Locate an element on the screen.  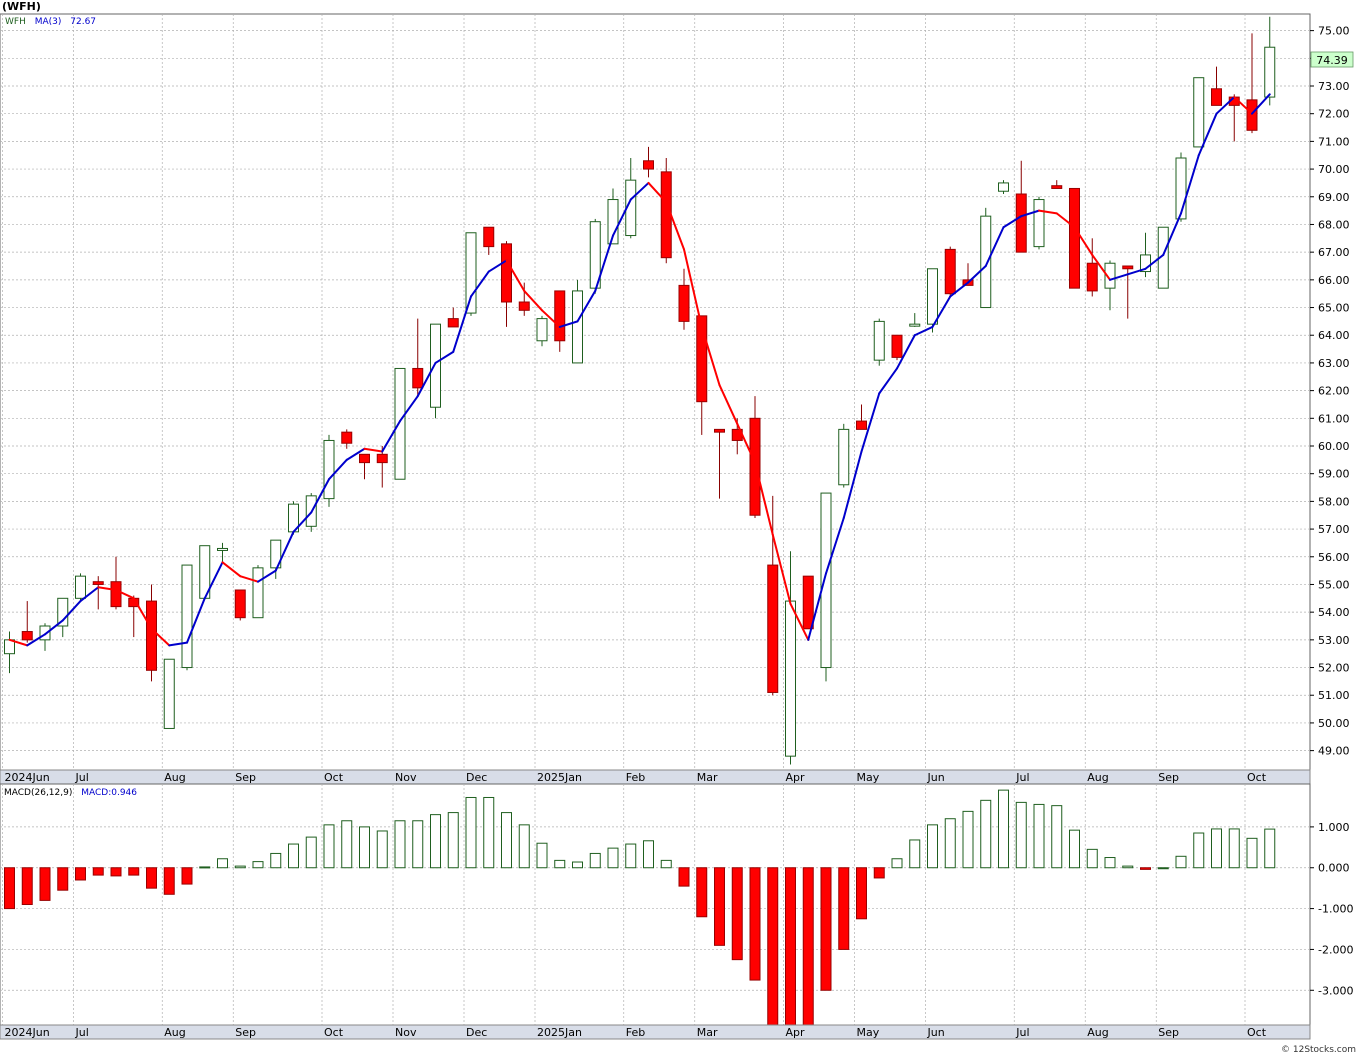
macd-x-tick-label: Sep is located at coordinates (245, 1032).